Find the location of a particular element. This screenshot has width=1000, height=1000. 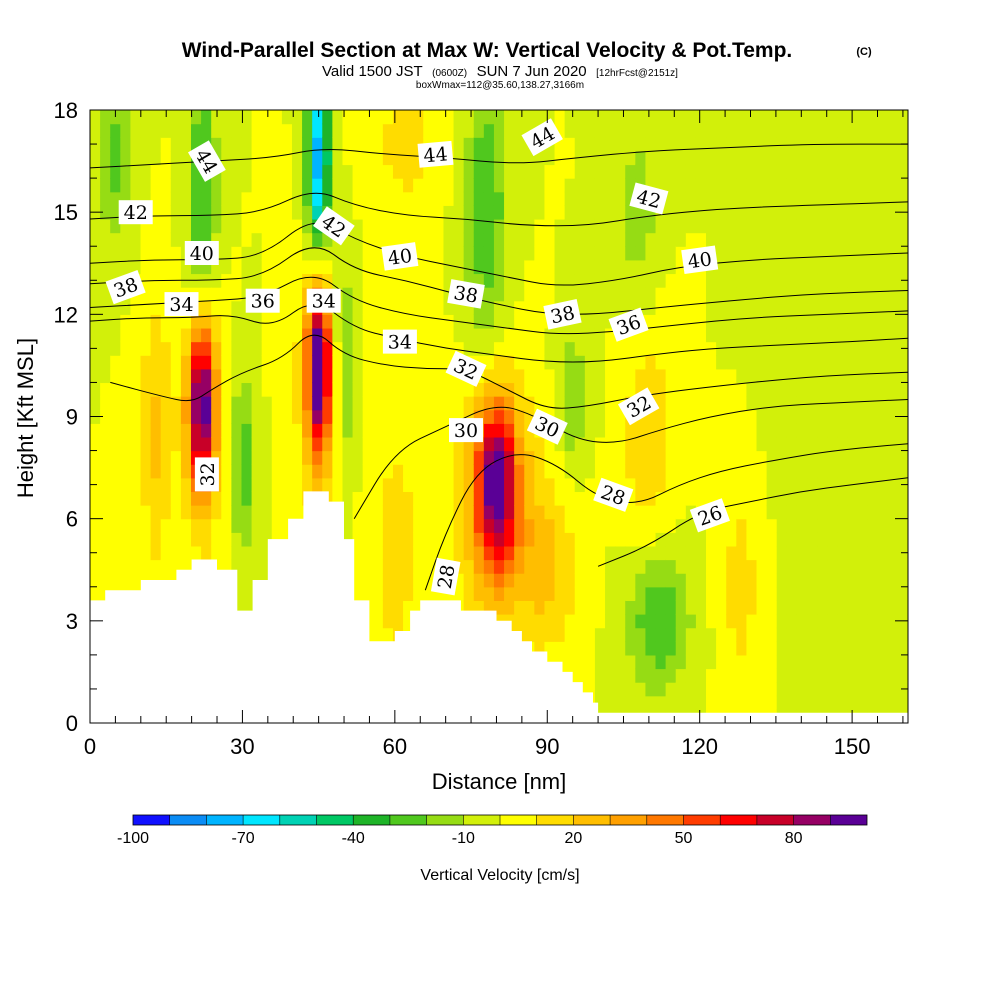

y-tick-label: 15 is located at coordinates (66, 212).